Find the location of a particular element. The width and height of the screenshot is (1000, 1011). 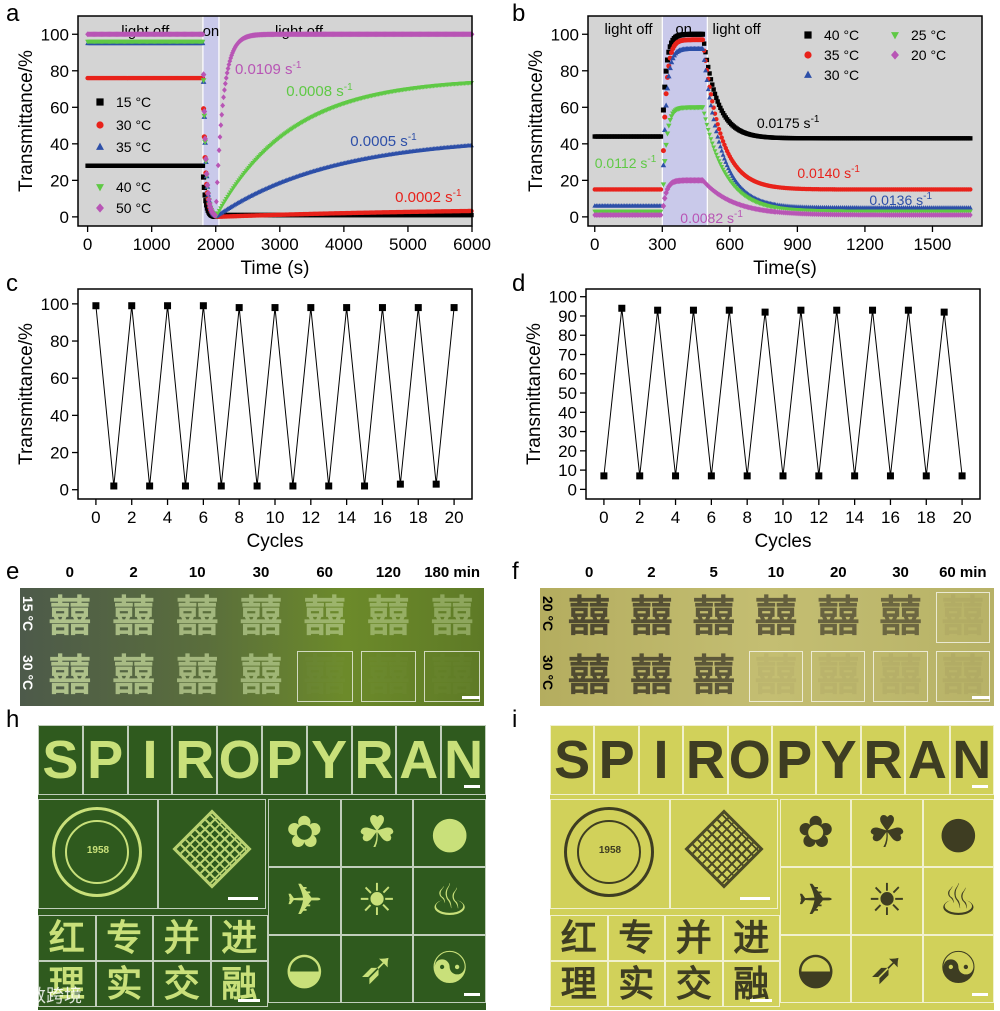

rate-annotation: 0.0112 s-1 is located at coordinates (626, 162).